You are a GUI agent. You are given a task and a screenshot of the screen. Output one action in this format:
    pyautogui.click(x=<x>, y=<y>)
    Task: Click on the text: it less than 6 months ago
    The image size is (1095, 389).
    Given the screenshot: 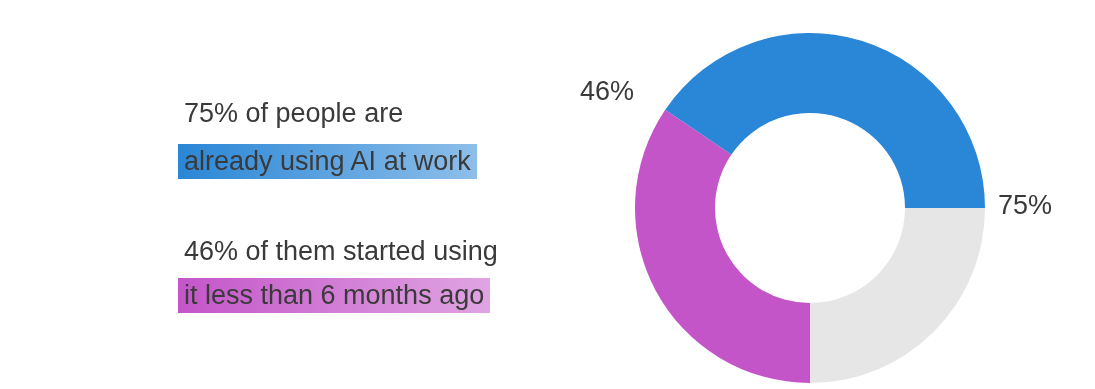 What is the action you would take?
    pyautogui.click(x=334, y=295)
    